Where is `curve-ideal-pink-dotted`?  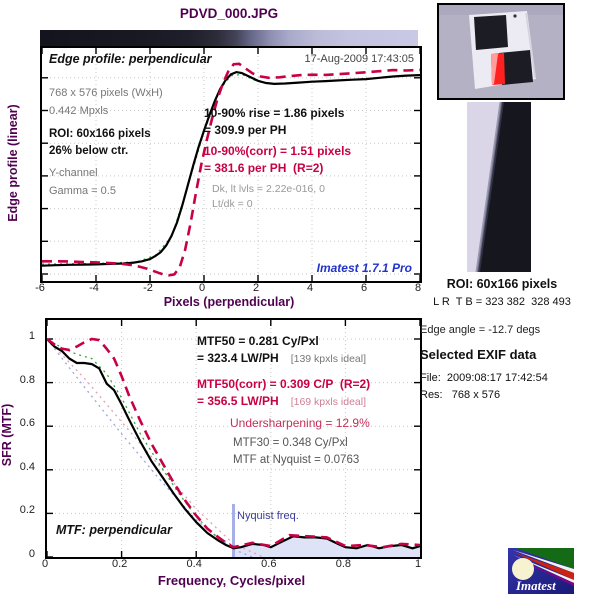
curve-ideal-pink-dotted is located at coordinates (155, 447).